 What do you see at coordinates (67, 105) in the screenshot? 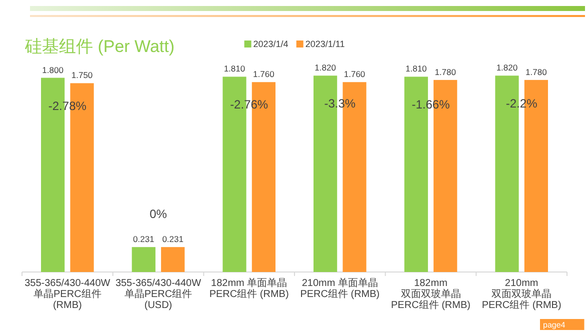
I see `annotation: -2.78%` at bounding box center [67, 105].